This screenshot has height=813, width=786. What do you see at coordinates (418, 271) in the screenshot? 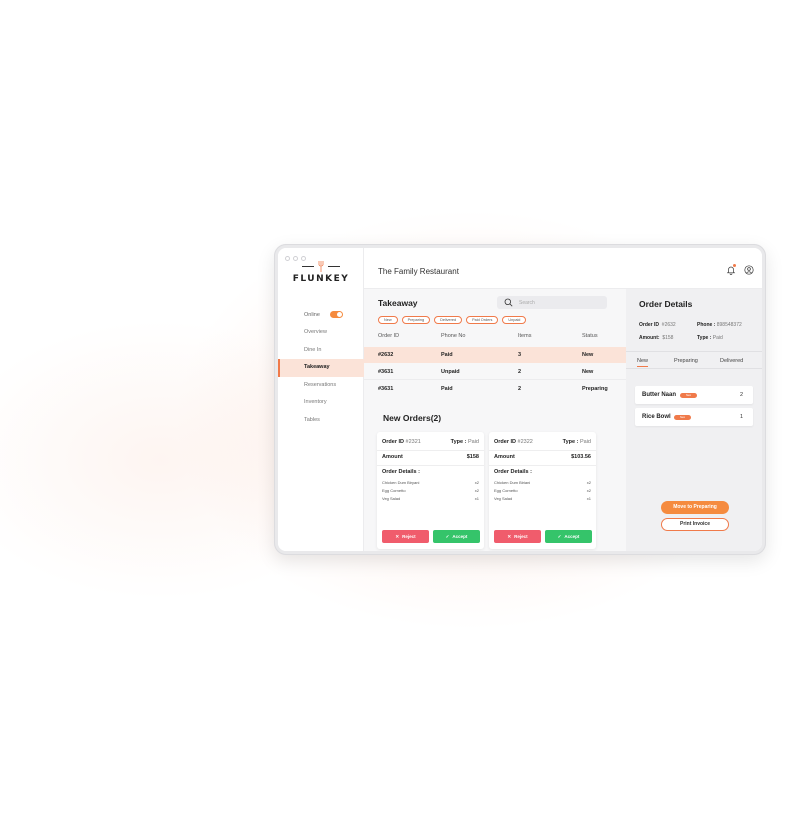
I see `restaurant-name: The Family Restaurant` at bounding box center [418, 271].